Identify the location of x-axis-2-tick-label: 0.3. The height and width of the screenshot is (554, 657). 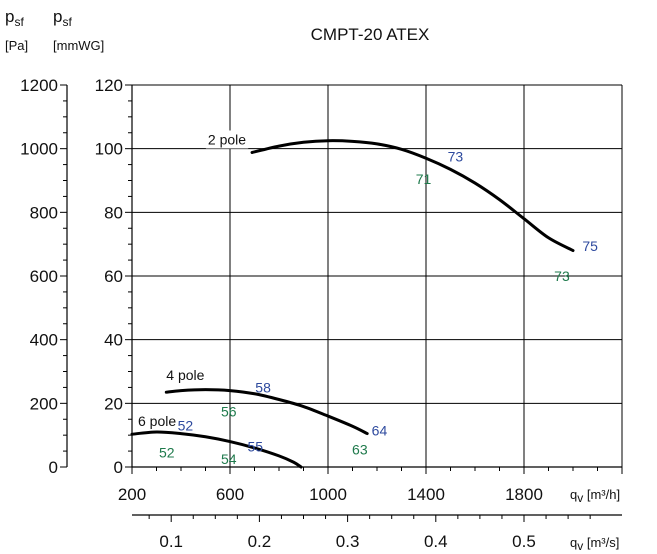
(348, 541).